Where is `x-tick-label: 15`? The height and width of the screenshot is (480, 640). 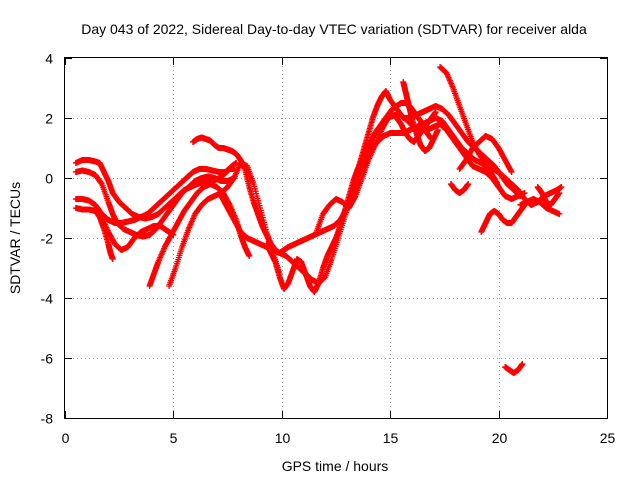 x-tick-label: 15 is located at coordinates (391, 438).